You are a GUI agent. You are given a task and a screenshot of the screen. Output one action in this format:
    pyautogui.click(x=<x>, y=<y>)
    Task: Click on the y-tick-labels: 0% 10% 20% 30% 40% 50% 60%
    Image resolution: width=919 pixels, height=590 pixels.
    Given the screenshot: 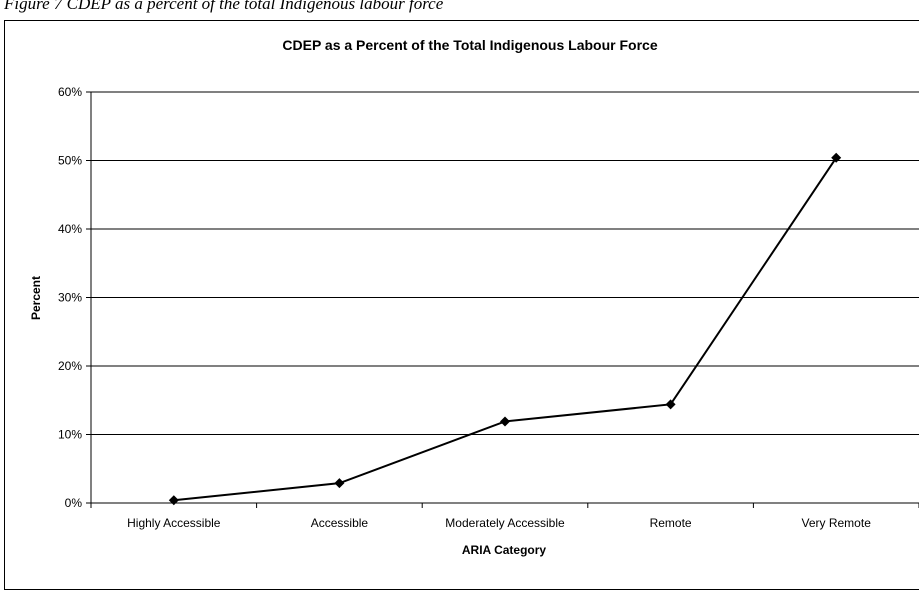 What is the action you would take?
    pyautogui.click(x=74, y=297)
    